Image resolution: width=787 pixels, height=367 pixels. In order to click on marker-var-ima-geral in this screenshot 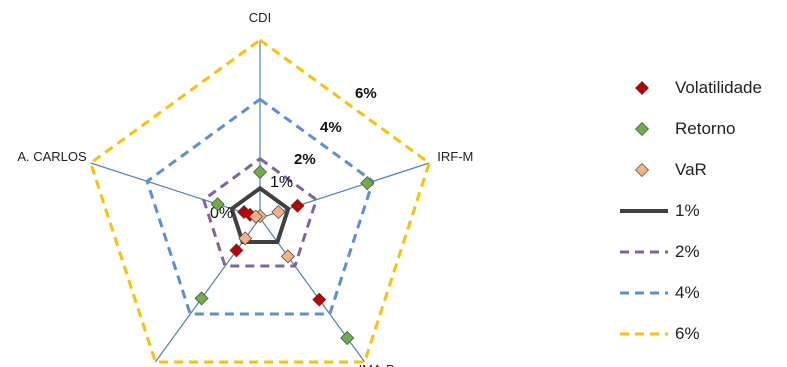, I will do `click(245, 238)`.